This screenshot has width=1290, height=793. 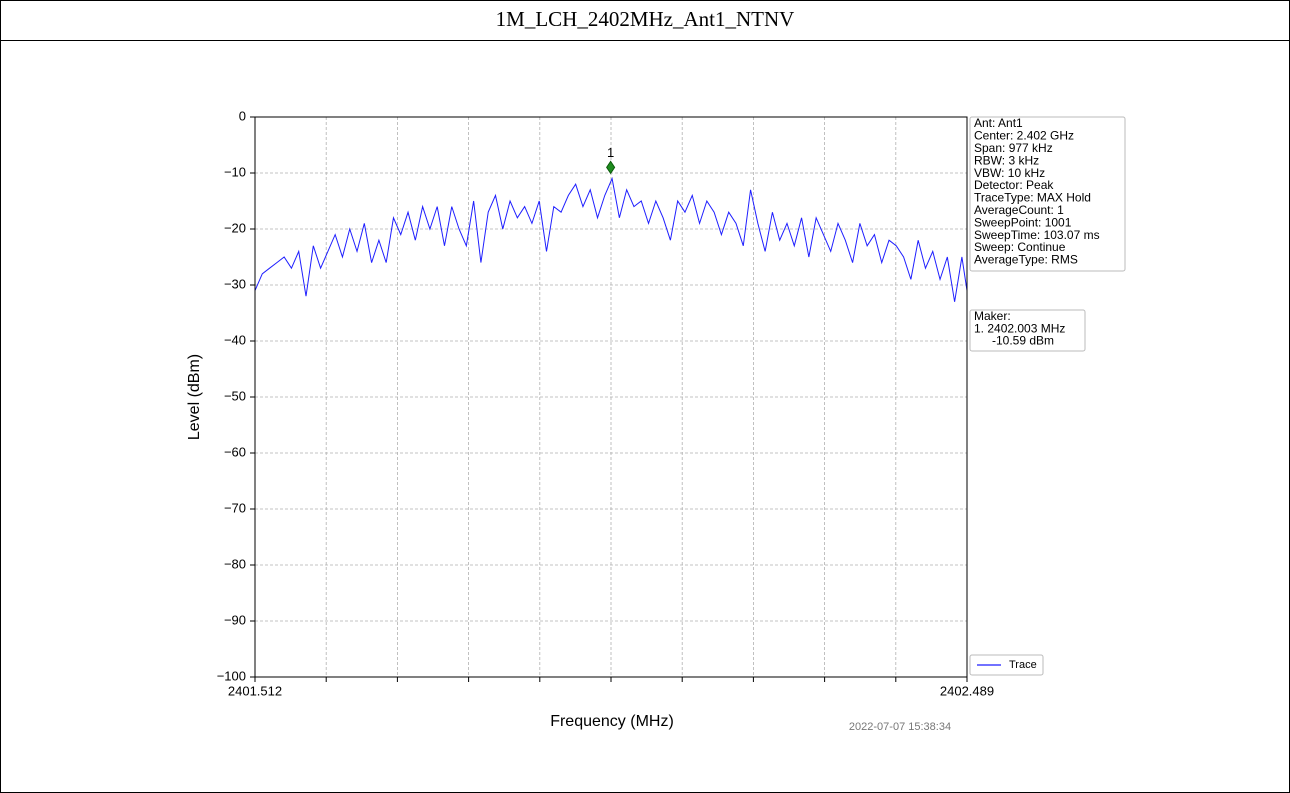 What do you see at coordinates (235, 339) in the screenshot?
I see `y-tick-label: −40` at bounding box center [235, 339].